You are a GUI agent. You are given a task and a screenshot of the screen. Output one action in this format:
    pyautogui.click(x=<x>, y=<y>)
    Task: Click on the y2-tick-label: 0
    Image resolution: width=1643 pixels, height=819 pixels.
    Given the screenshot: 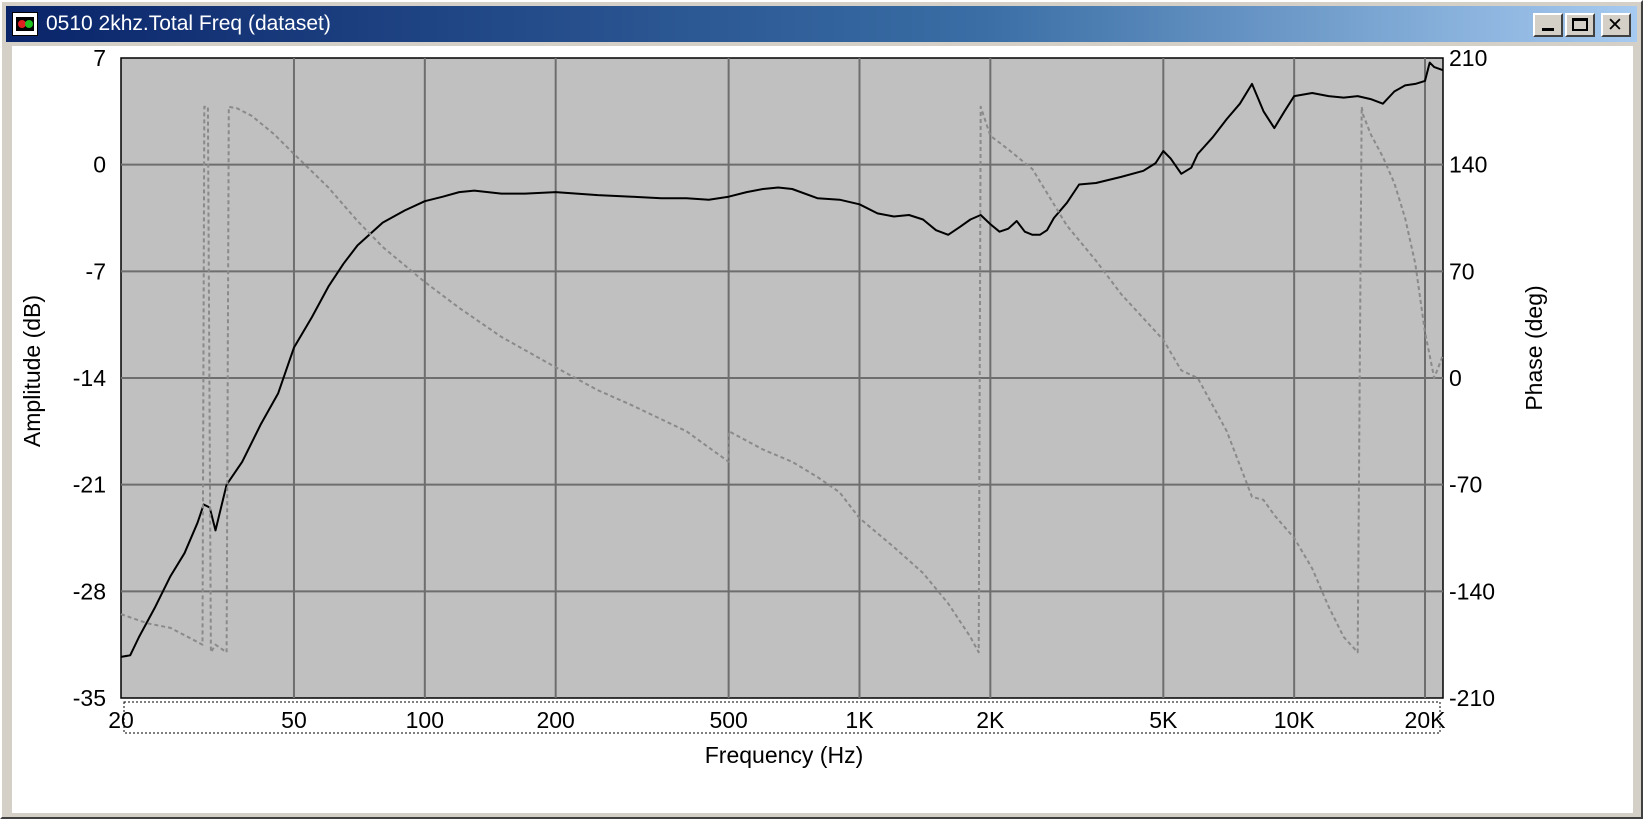 What is the action you would take?
    pyautogui.click(x=1455, y=378)
    